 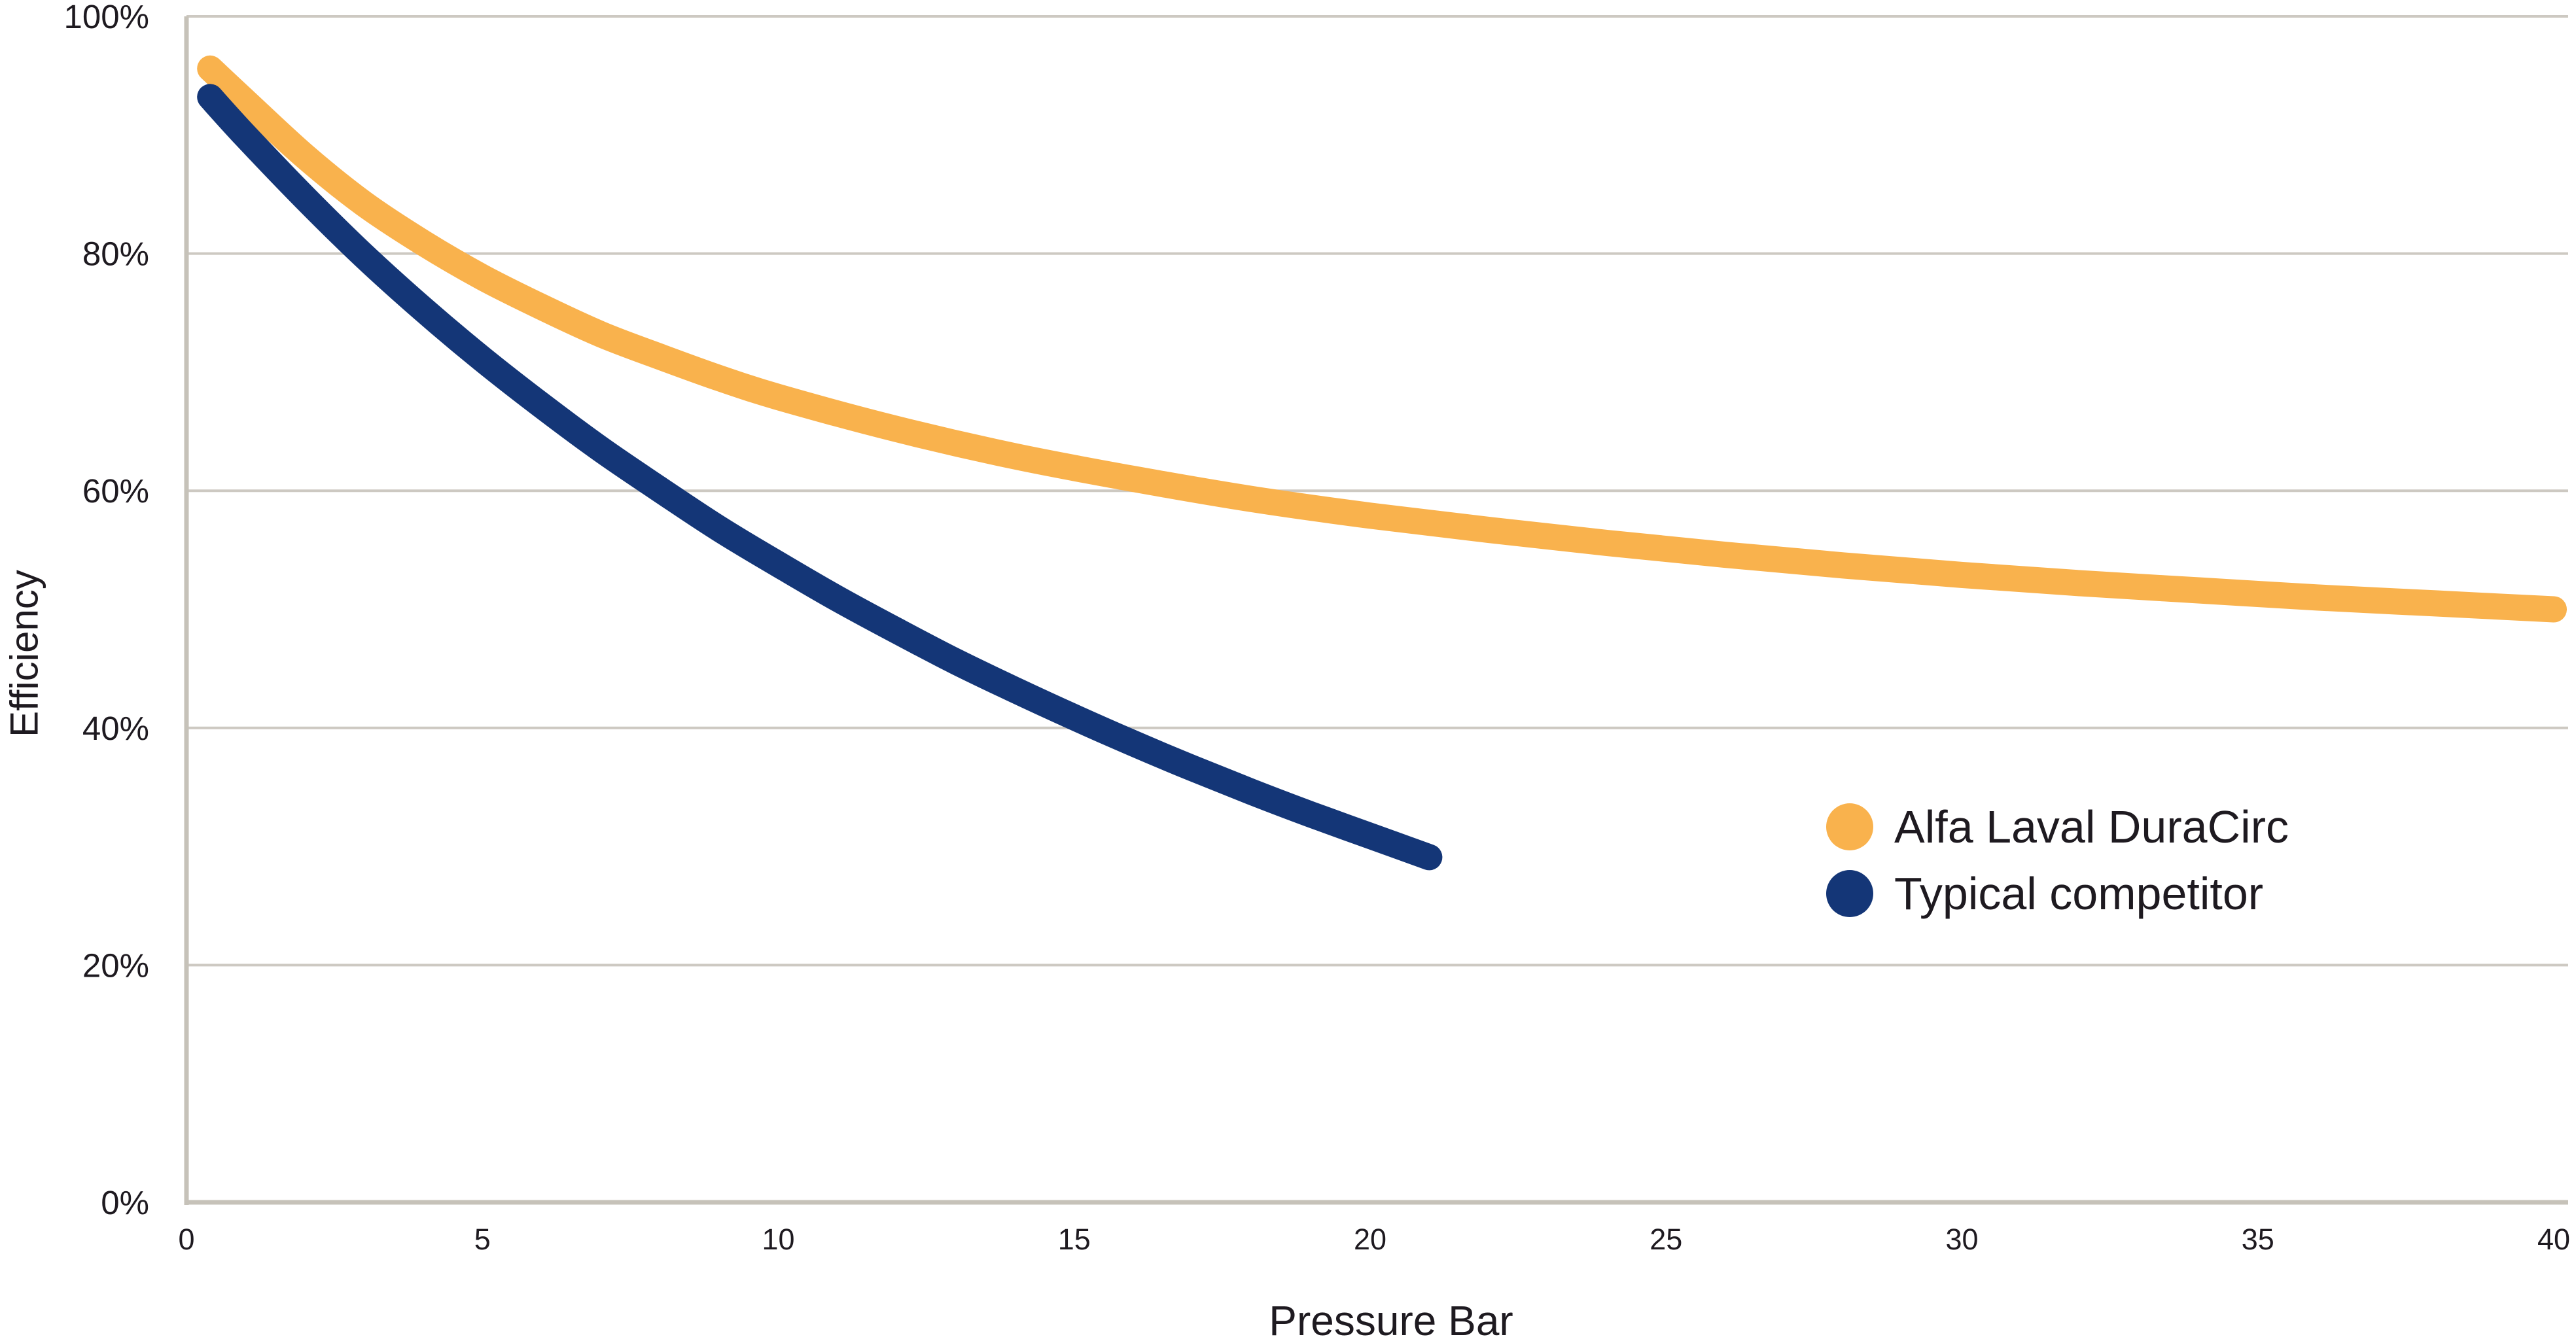 I want to click on legend: Alfa Laval DuraCirc Typical competitor, so click(x=2057, y=860).